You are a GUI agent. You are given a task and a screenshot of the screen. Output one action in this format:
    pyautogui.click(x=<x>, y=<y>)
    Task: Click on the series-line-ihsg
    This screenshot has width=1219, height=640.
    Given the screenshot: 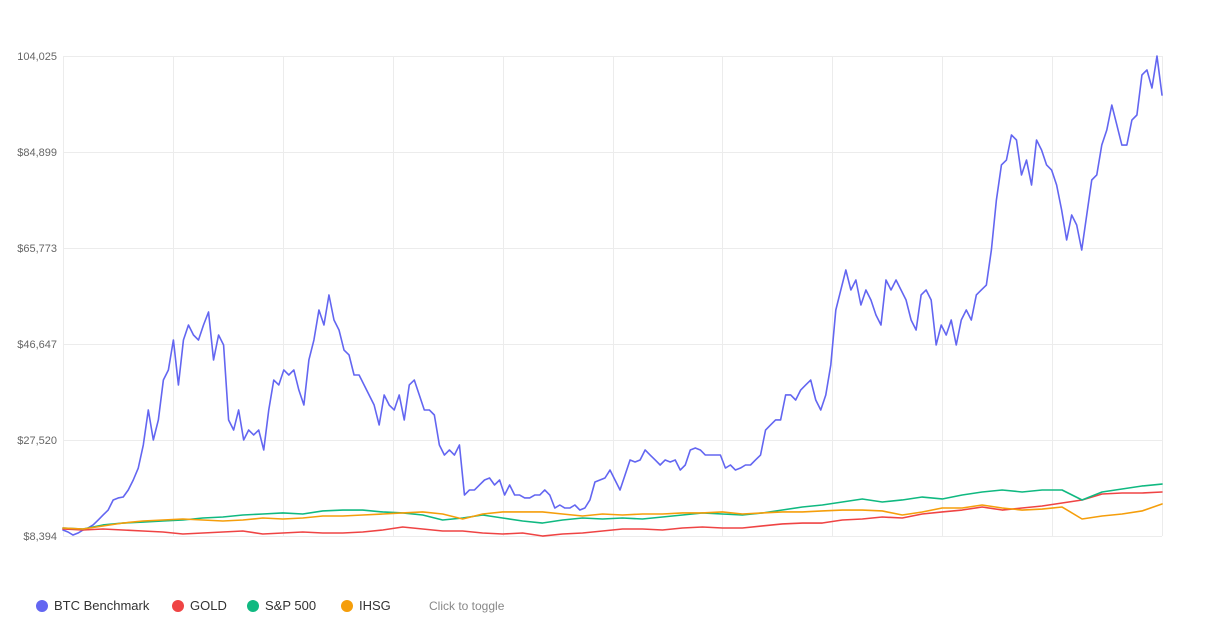 What is the action you would take?
    pyautogui.click(x=612, y=516)
    